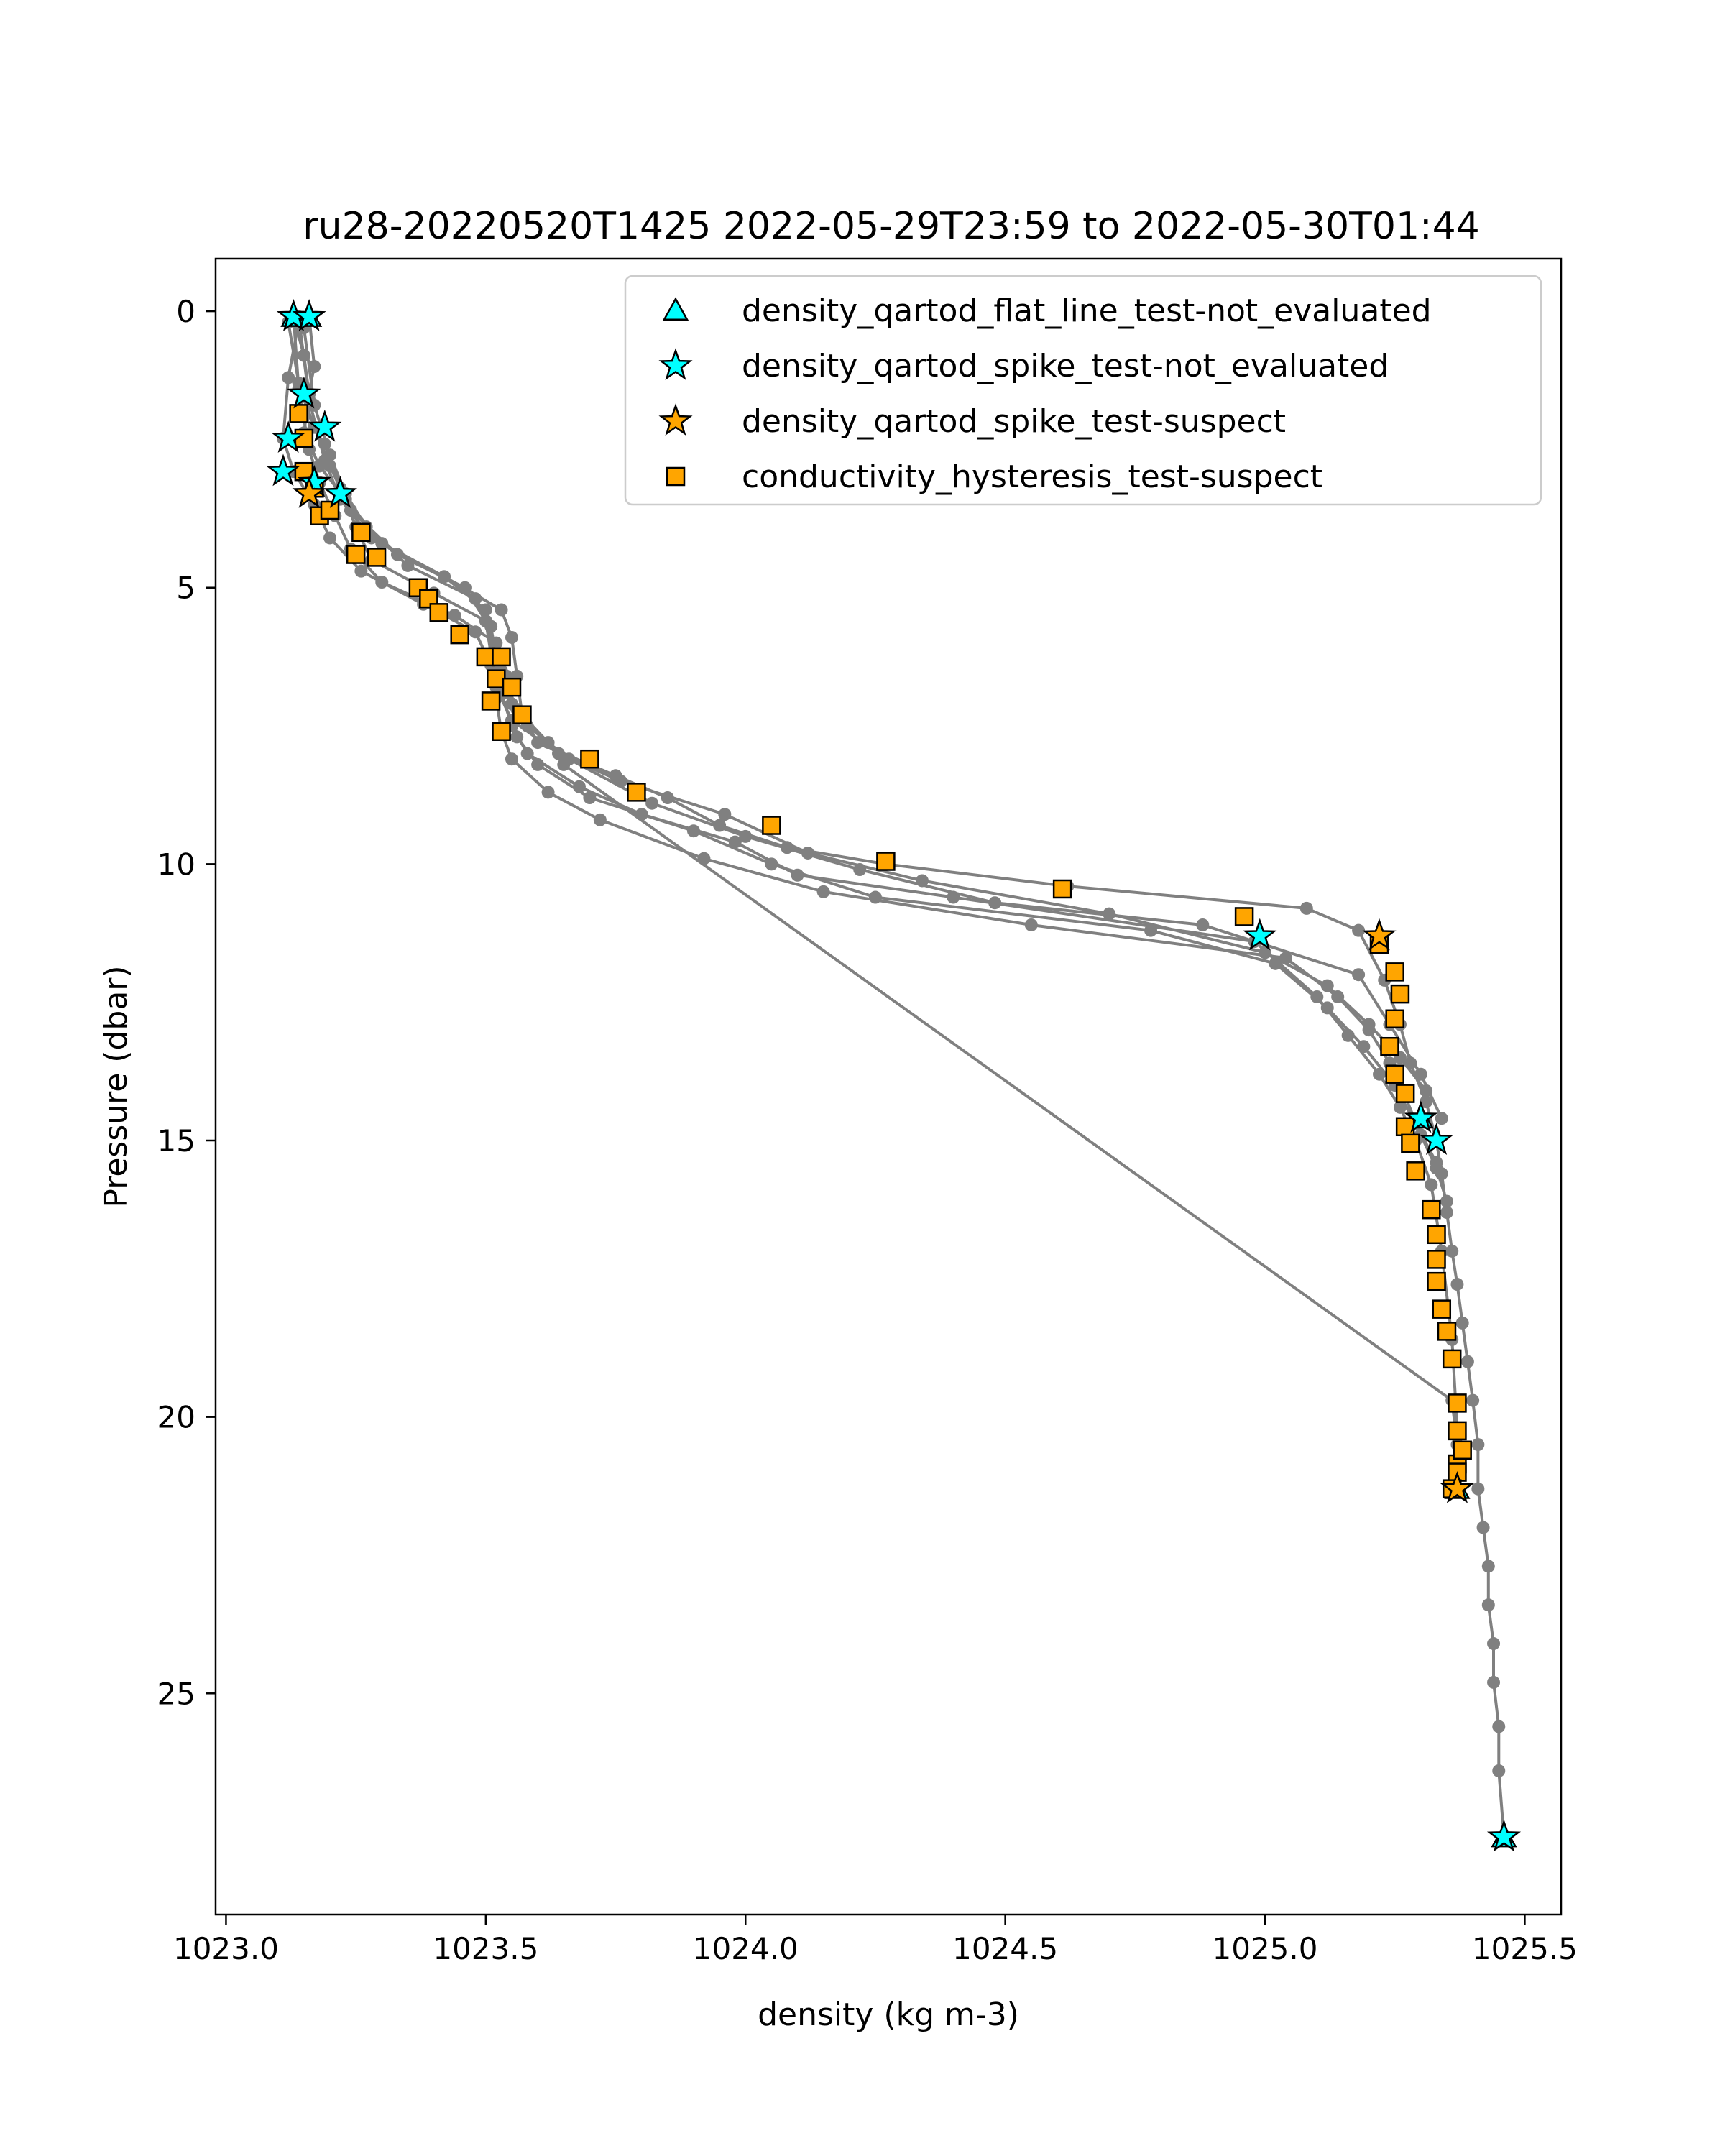 This screenshot has height=2156, width=1725. What do you see at coordinates (176, 1140) in the screenshot?
I see `y-tick-label: 15` at bounding box center [176, 1140].